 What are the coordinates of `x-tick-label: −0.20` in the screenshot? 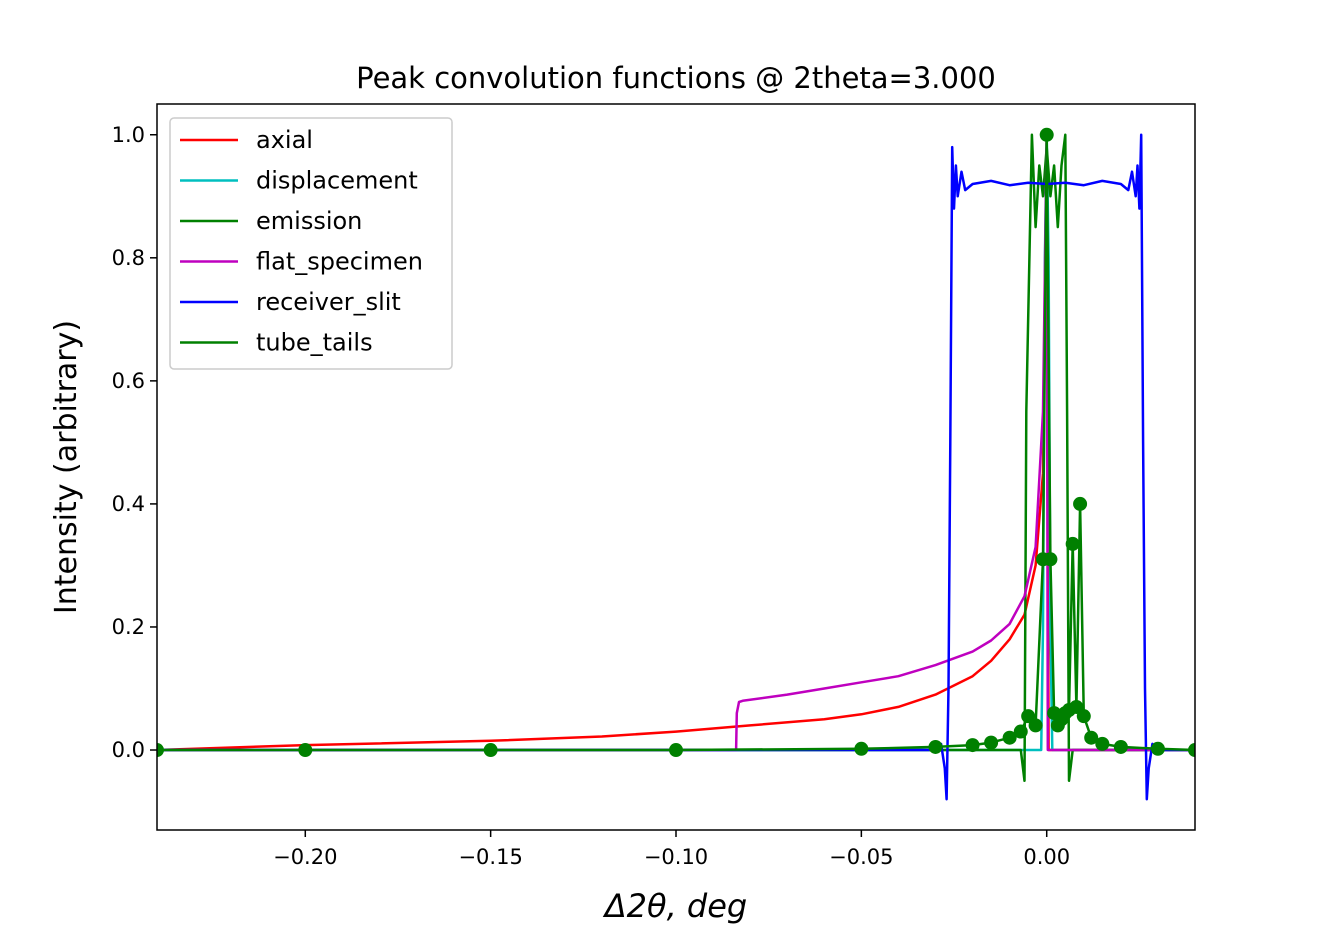 It's located at (305, 857).